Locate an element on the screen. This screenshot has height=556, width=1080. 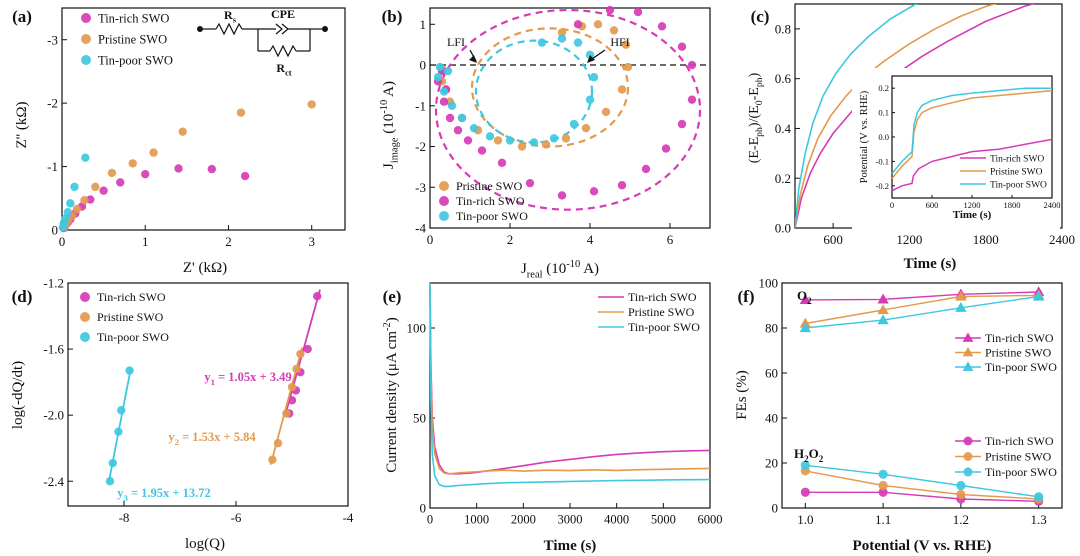
fit-equation-2-part: = 1.53x + 5.84 is located at coordinates (217, 437).